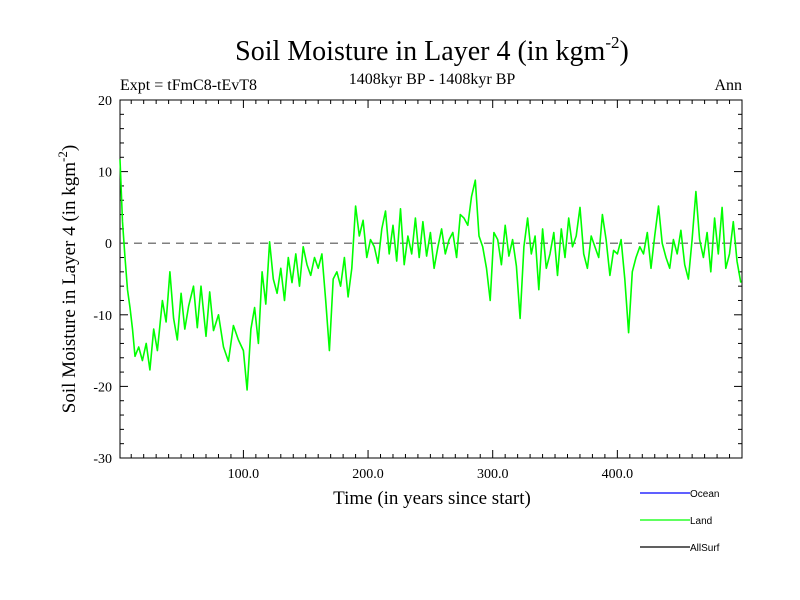 The height and width of the screenshot is (600, 800). What do you see at coordinates (728, 85) in the screenshot?
I see `subtitle-right: Ann` at bounding box center [728, 85].